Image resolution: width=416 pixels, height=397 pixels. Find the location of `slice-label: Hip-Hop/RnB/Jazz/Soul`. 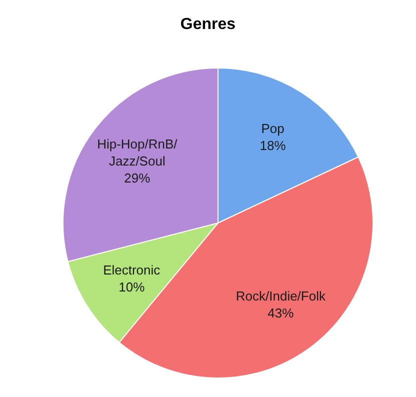

slice-label: Hip-Hop/RnB/Jazz/Soul is located at coordinates (137, 152).